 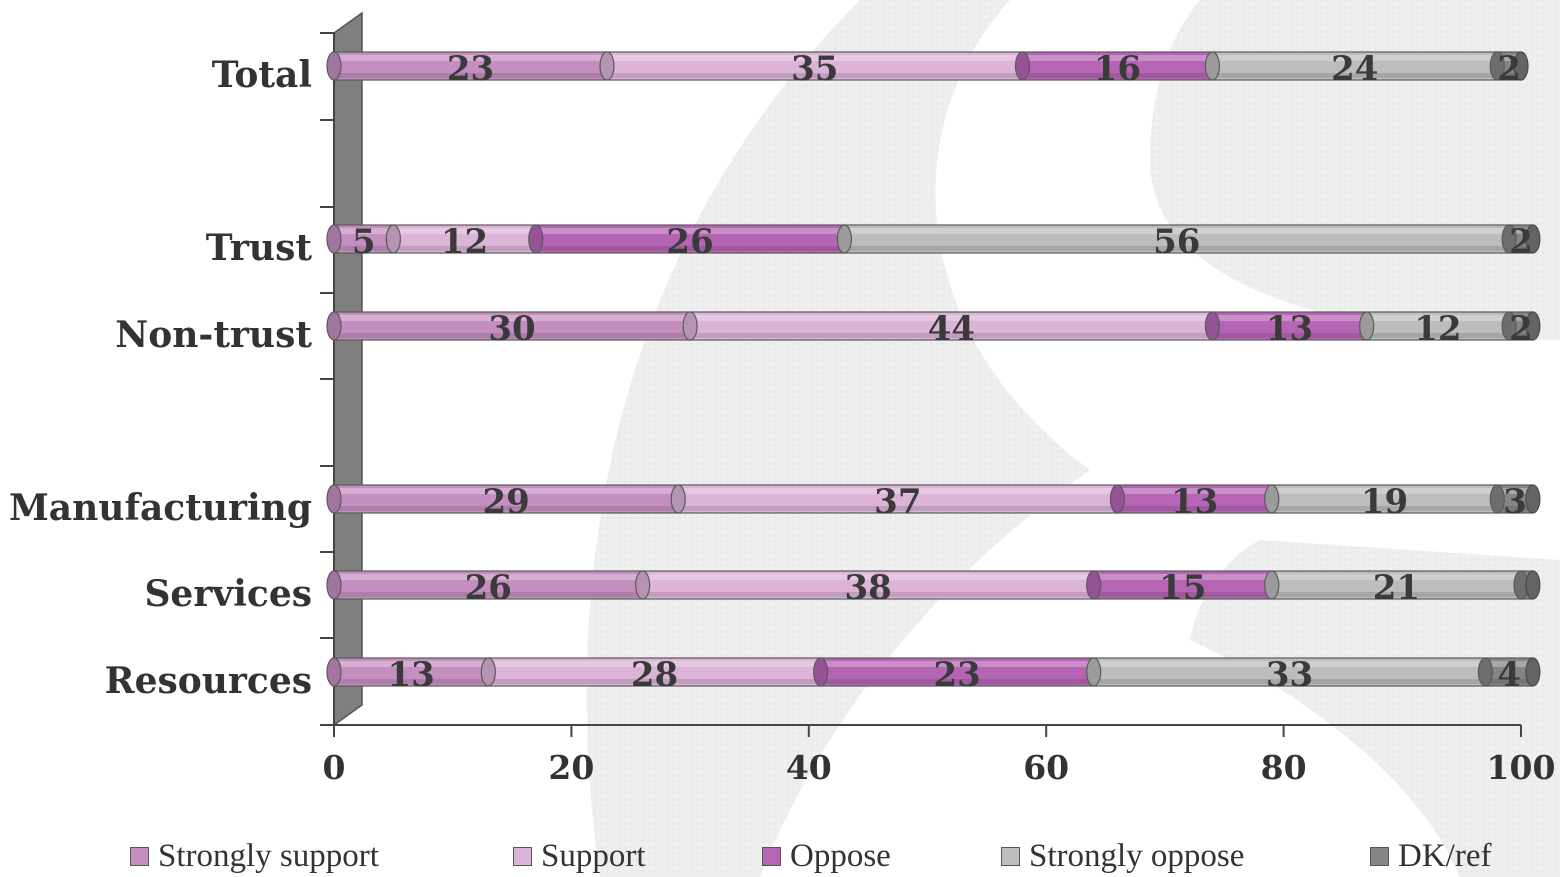 I want to click on data-label: 3, so click(x=1515, y=502).